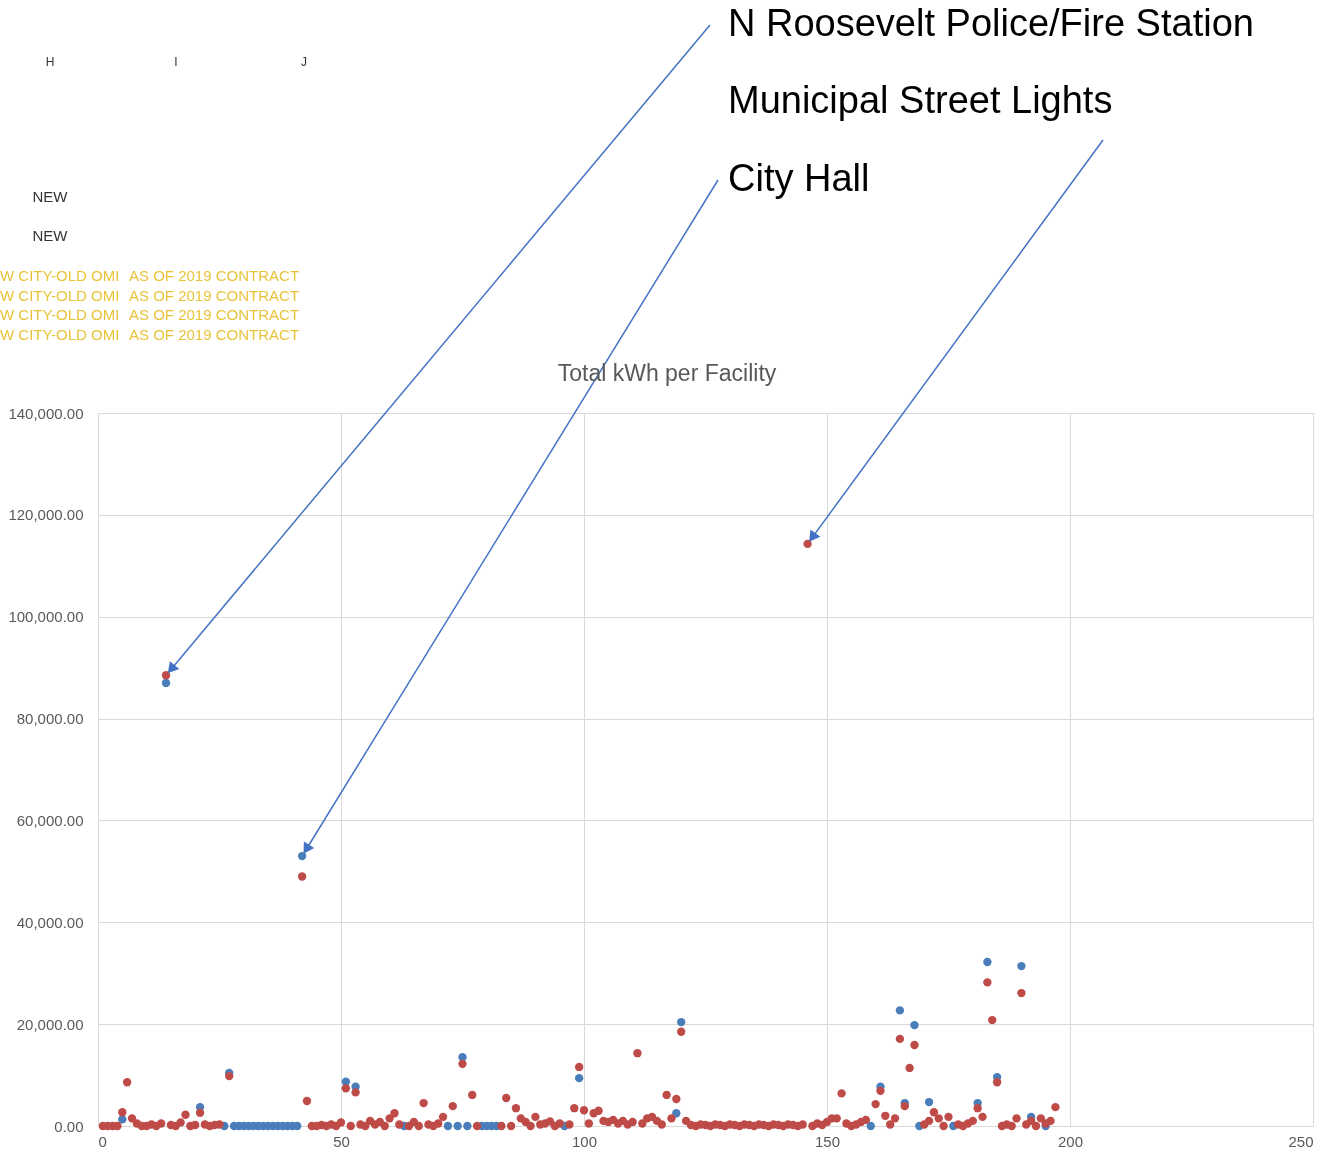  I want to click on y-tick-label: 100,000.00, so click(46, 617).